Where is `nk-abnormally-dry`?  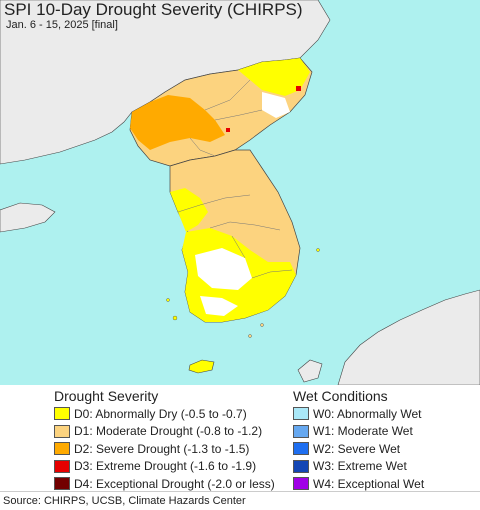
nk-abnormally-dry is located at coordinates (274, 77).